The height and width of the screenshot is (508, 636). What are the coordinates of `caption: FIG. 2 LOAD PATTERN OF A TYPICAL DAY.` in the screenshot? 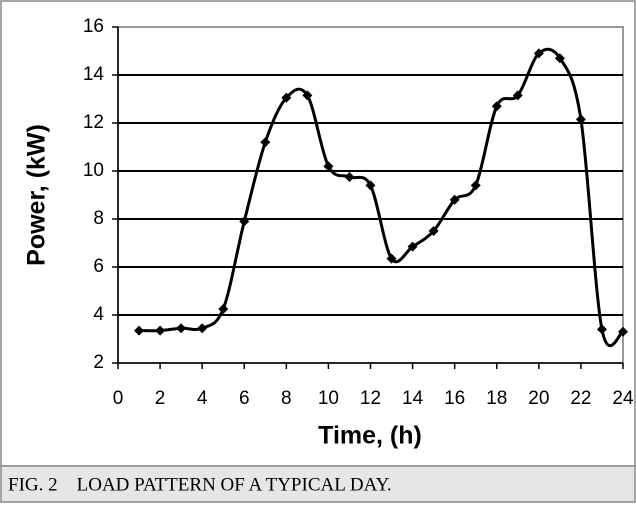 It's located at (200, 484).